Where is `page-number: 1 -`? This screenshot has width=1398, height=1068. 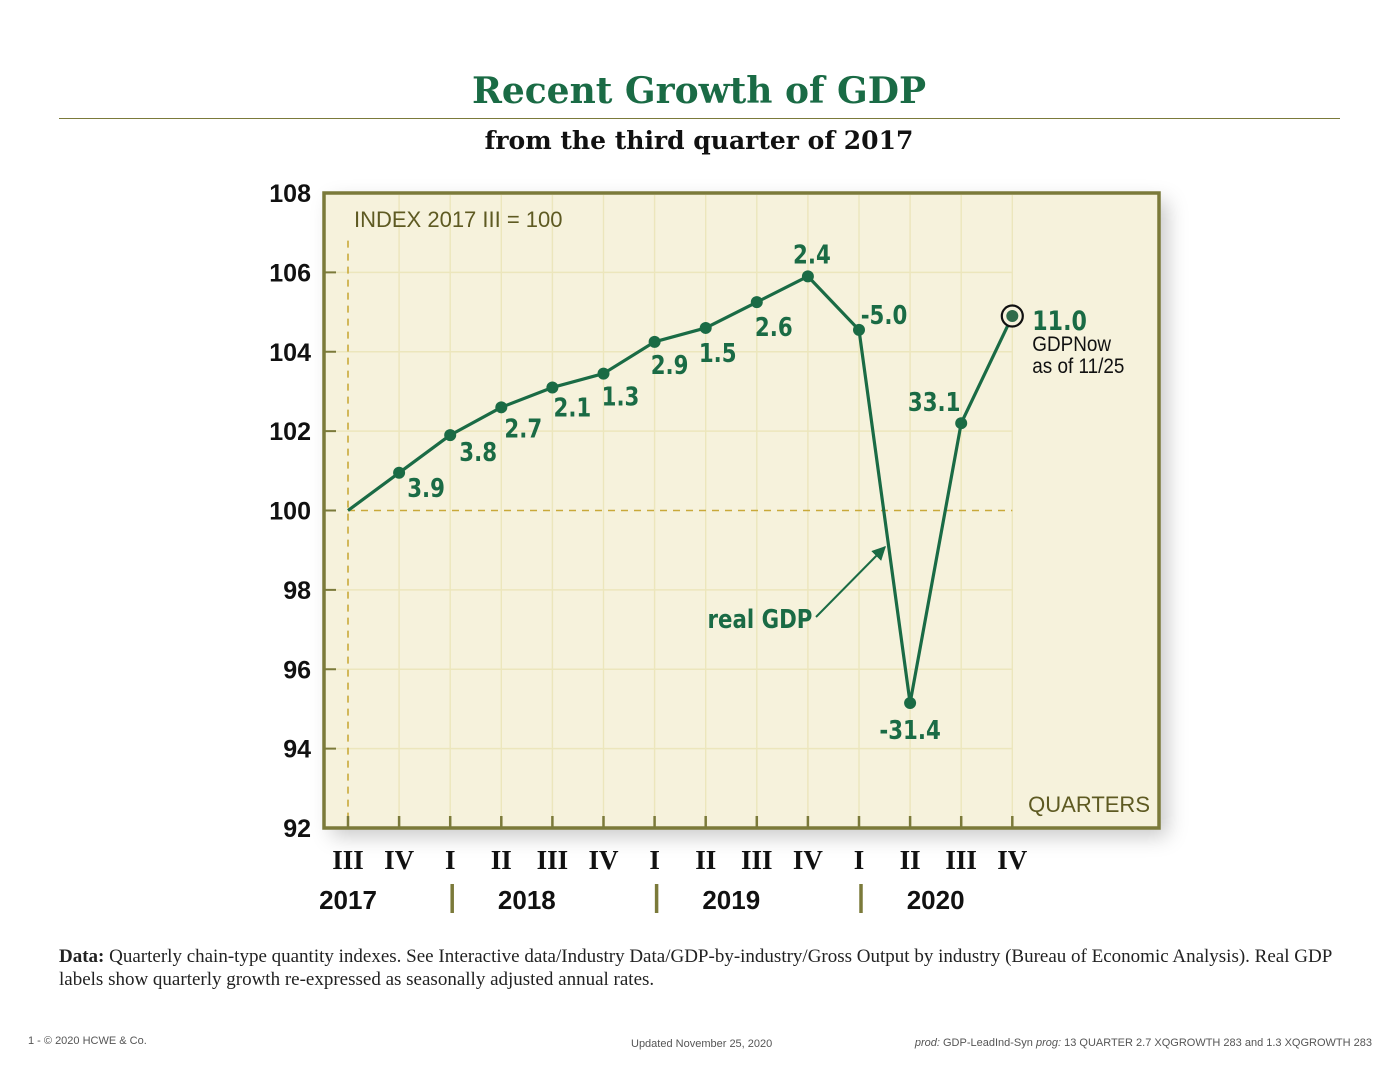
page-number: 1 - is located at coordinates (34, 1041).